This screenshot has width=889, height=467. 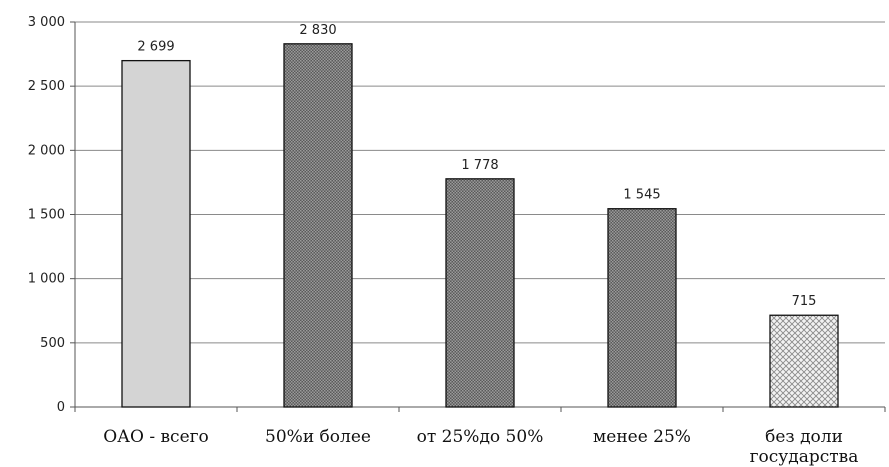 What do you see at coordinates (804, 301) in the screenshot?
I see `data-label: 715` at bounding box center [804, 301].